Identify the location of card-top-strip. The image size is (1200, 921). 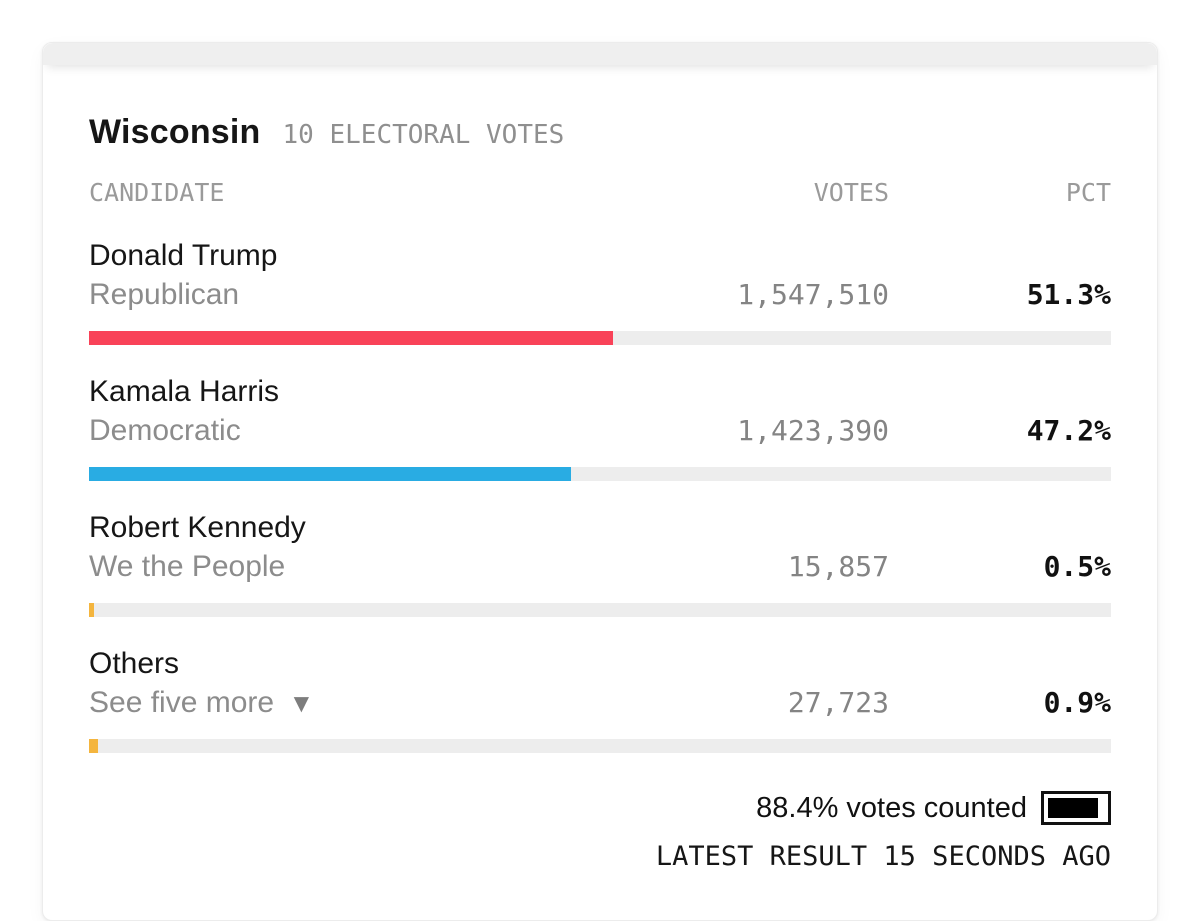
(600, 54).